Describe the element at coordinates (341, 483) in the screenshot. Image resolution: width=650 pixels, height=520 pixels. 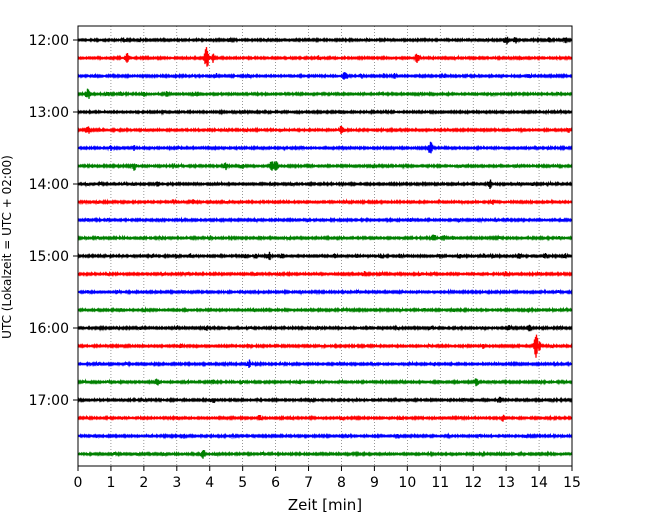
I see `x-tick-label: 8` at that location.